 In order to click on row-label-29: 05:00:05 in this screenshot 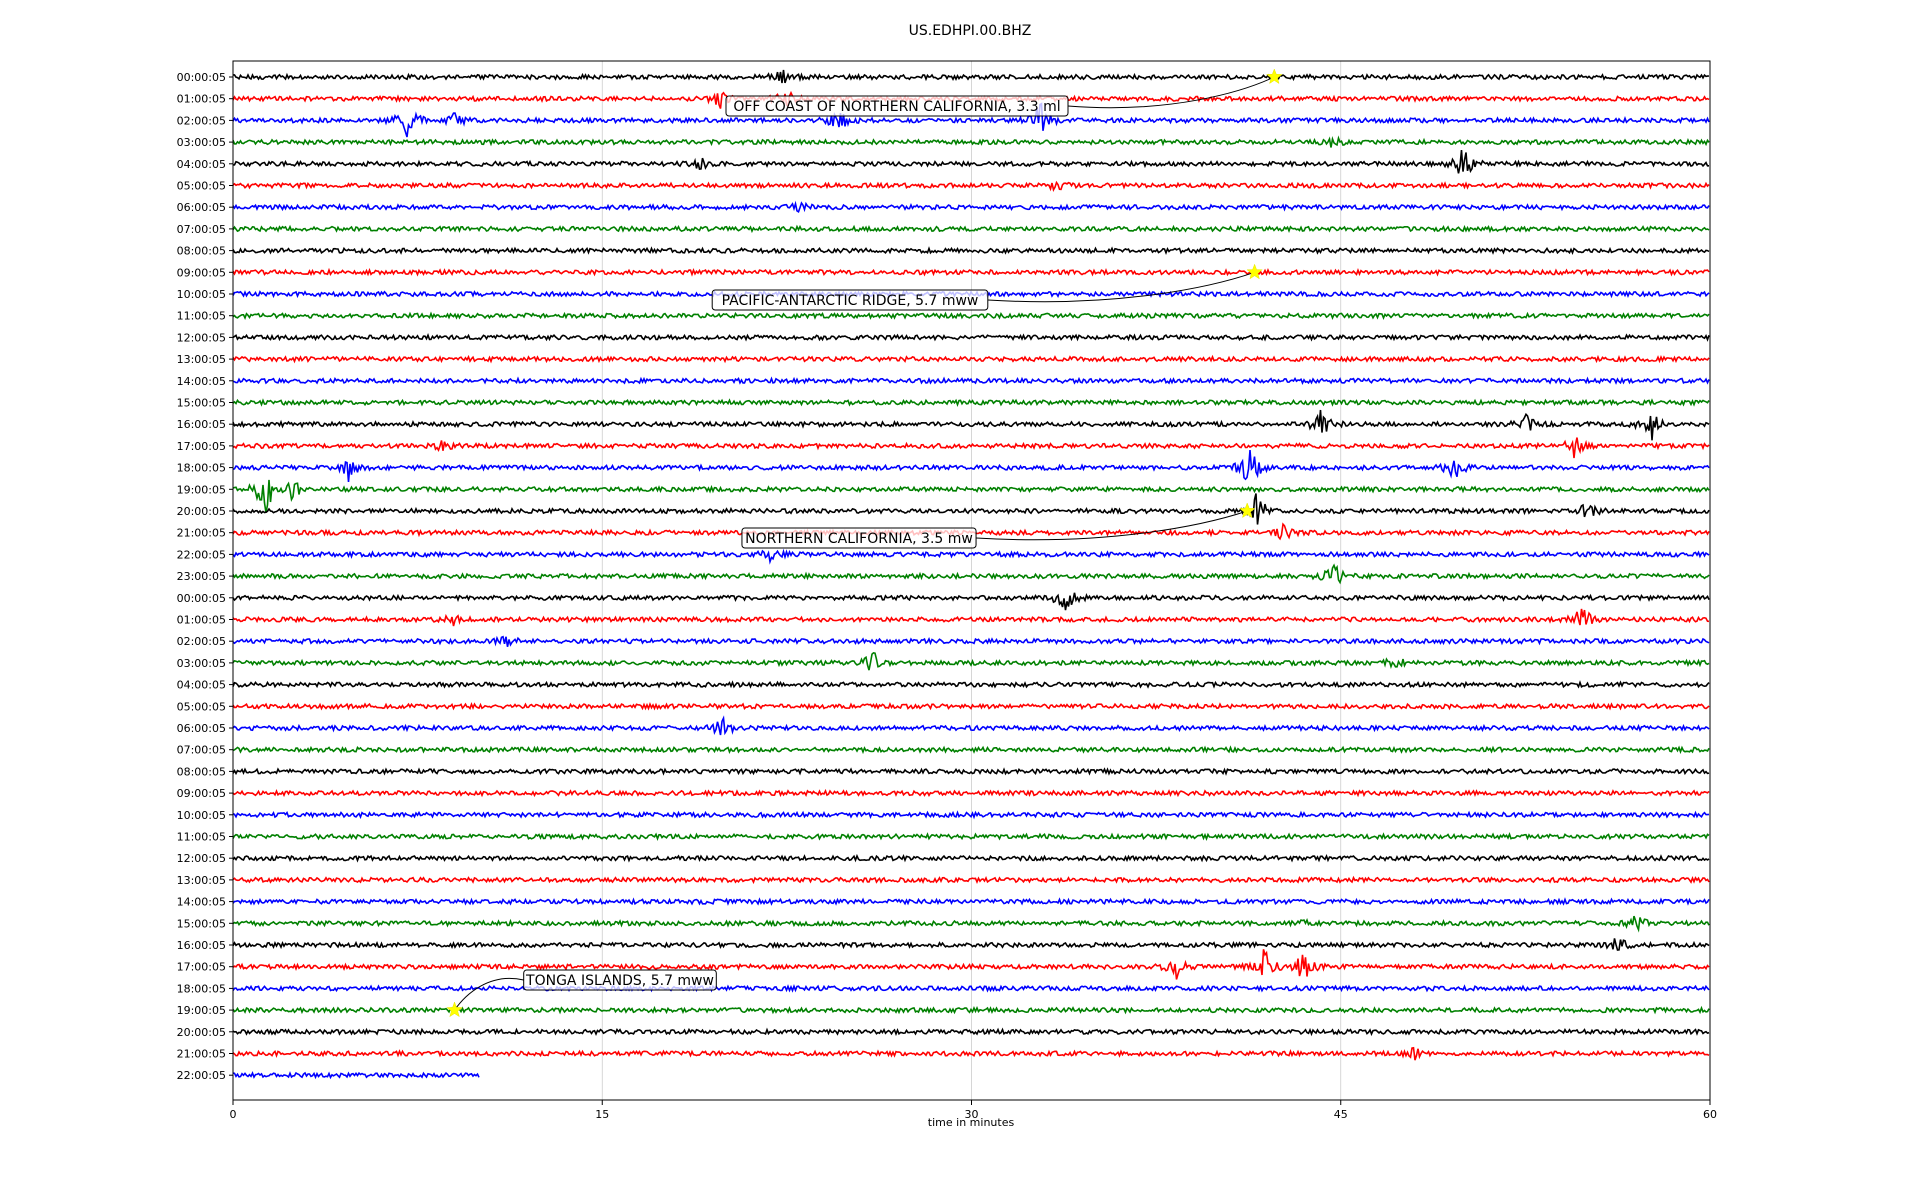, I will do `click(201, 706)`.